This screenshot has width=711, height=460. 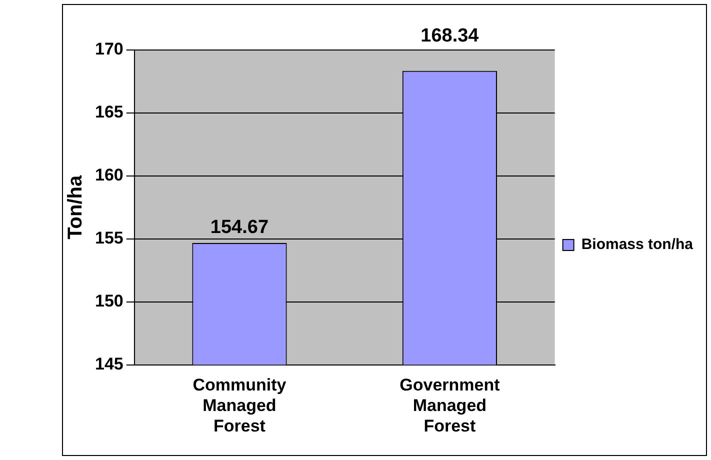 I want to click on y-tick-label: 165, so click(x=109, y=112).